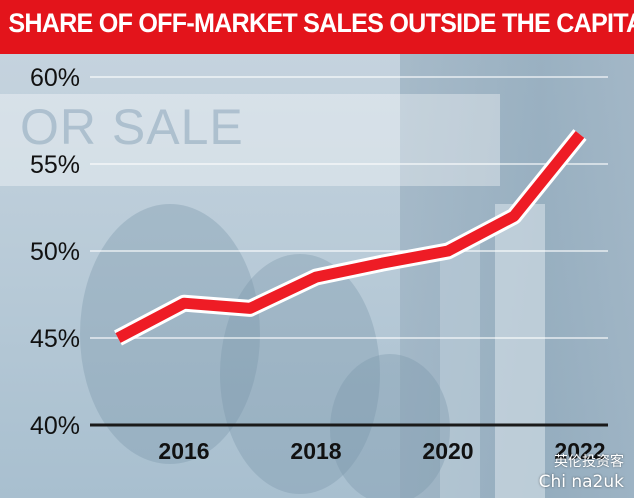 The image size is (634, 498). I want to click on watermark-line1: 英伦投资客, so click(589, 462).